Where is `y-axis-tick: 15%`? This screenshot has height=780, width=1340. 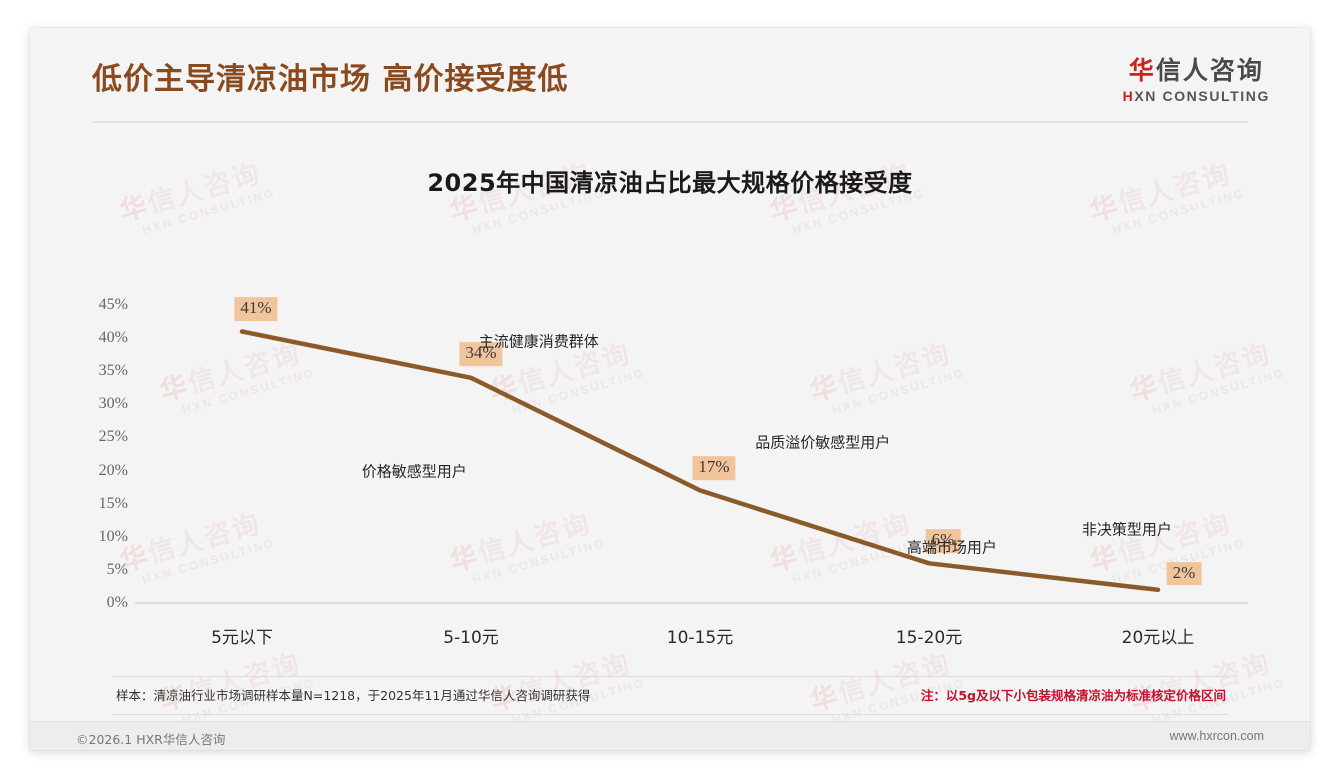
y-axis-tick: 15% is located at coordinates (113, 503).